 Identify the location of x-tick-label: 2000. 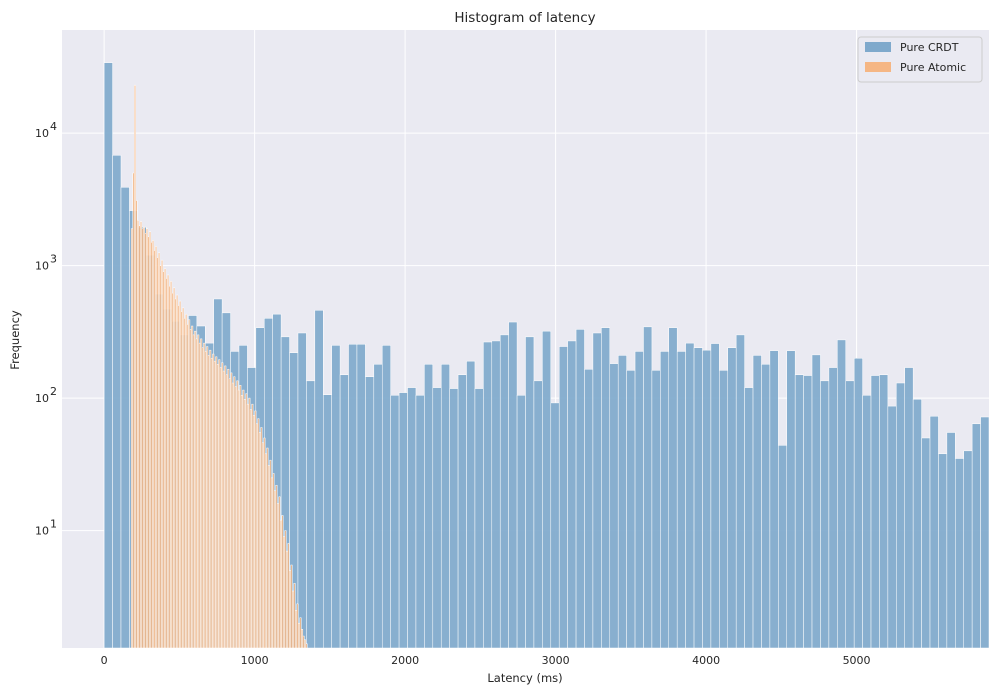
(405, 660).